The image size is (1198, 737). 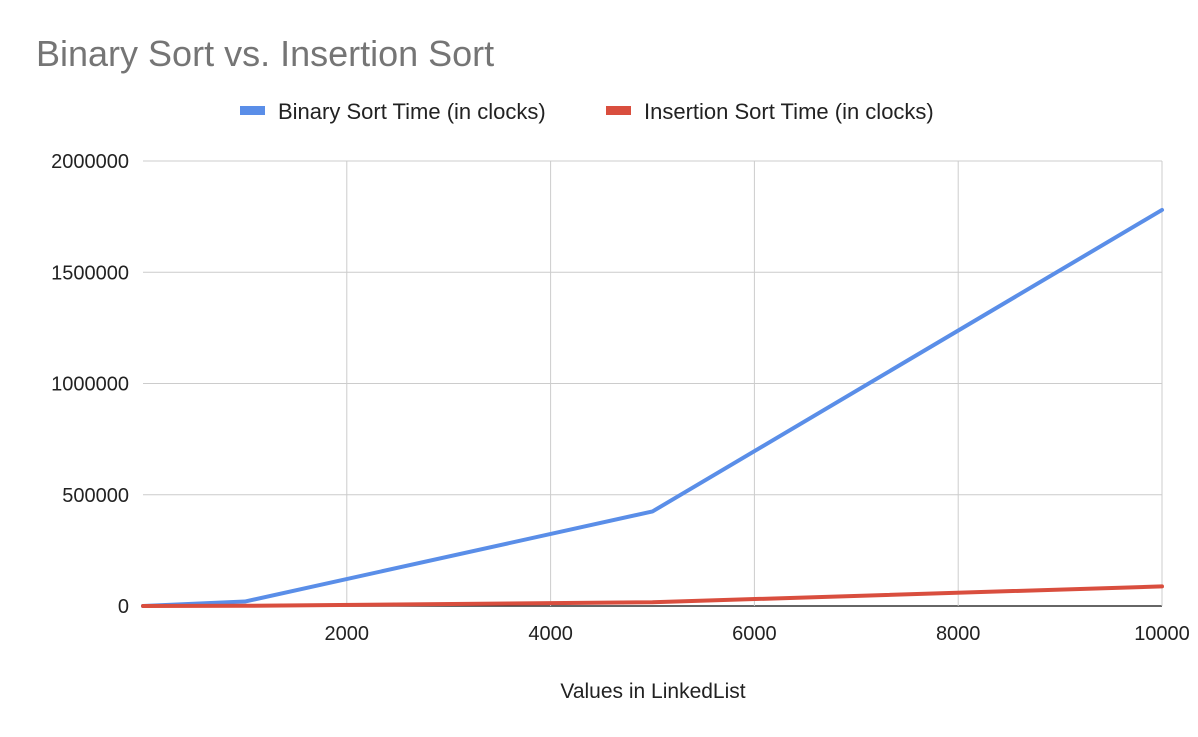 What do you see at coordinates (412, 111) in the screenshot?
I see `legend-label-0: Binary Sort Time (in clocks)` at bounding box center [412, 111].